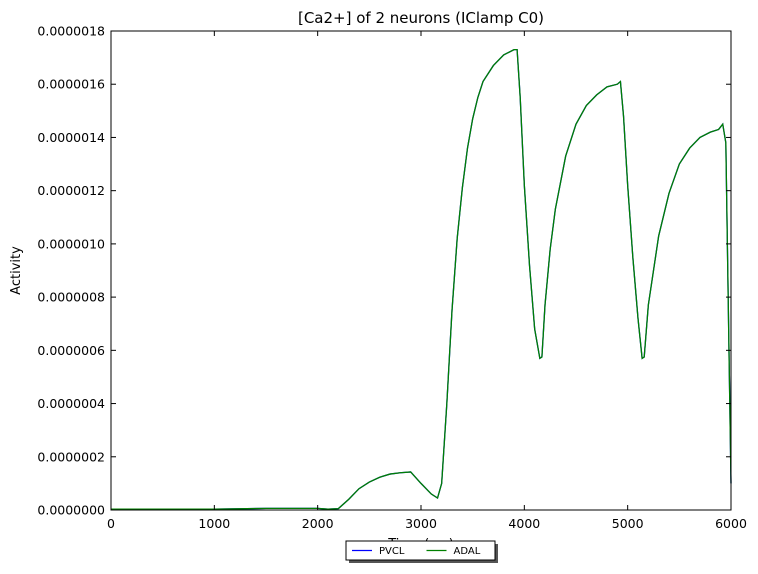 The image size is (758, 574). Describe the element at coordinates (71, 31) in the screenshot. I see `y-tick-label: 0.0000018` at that location.